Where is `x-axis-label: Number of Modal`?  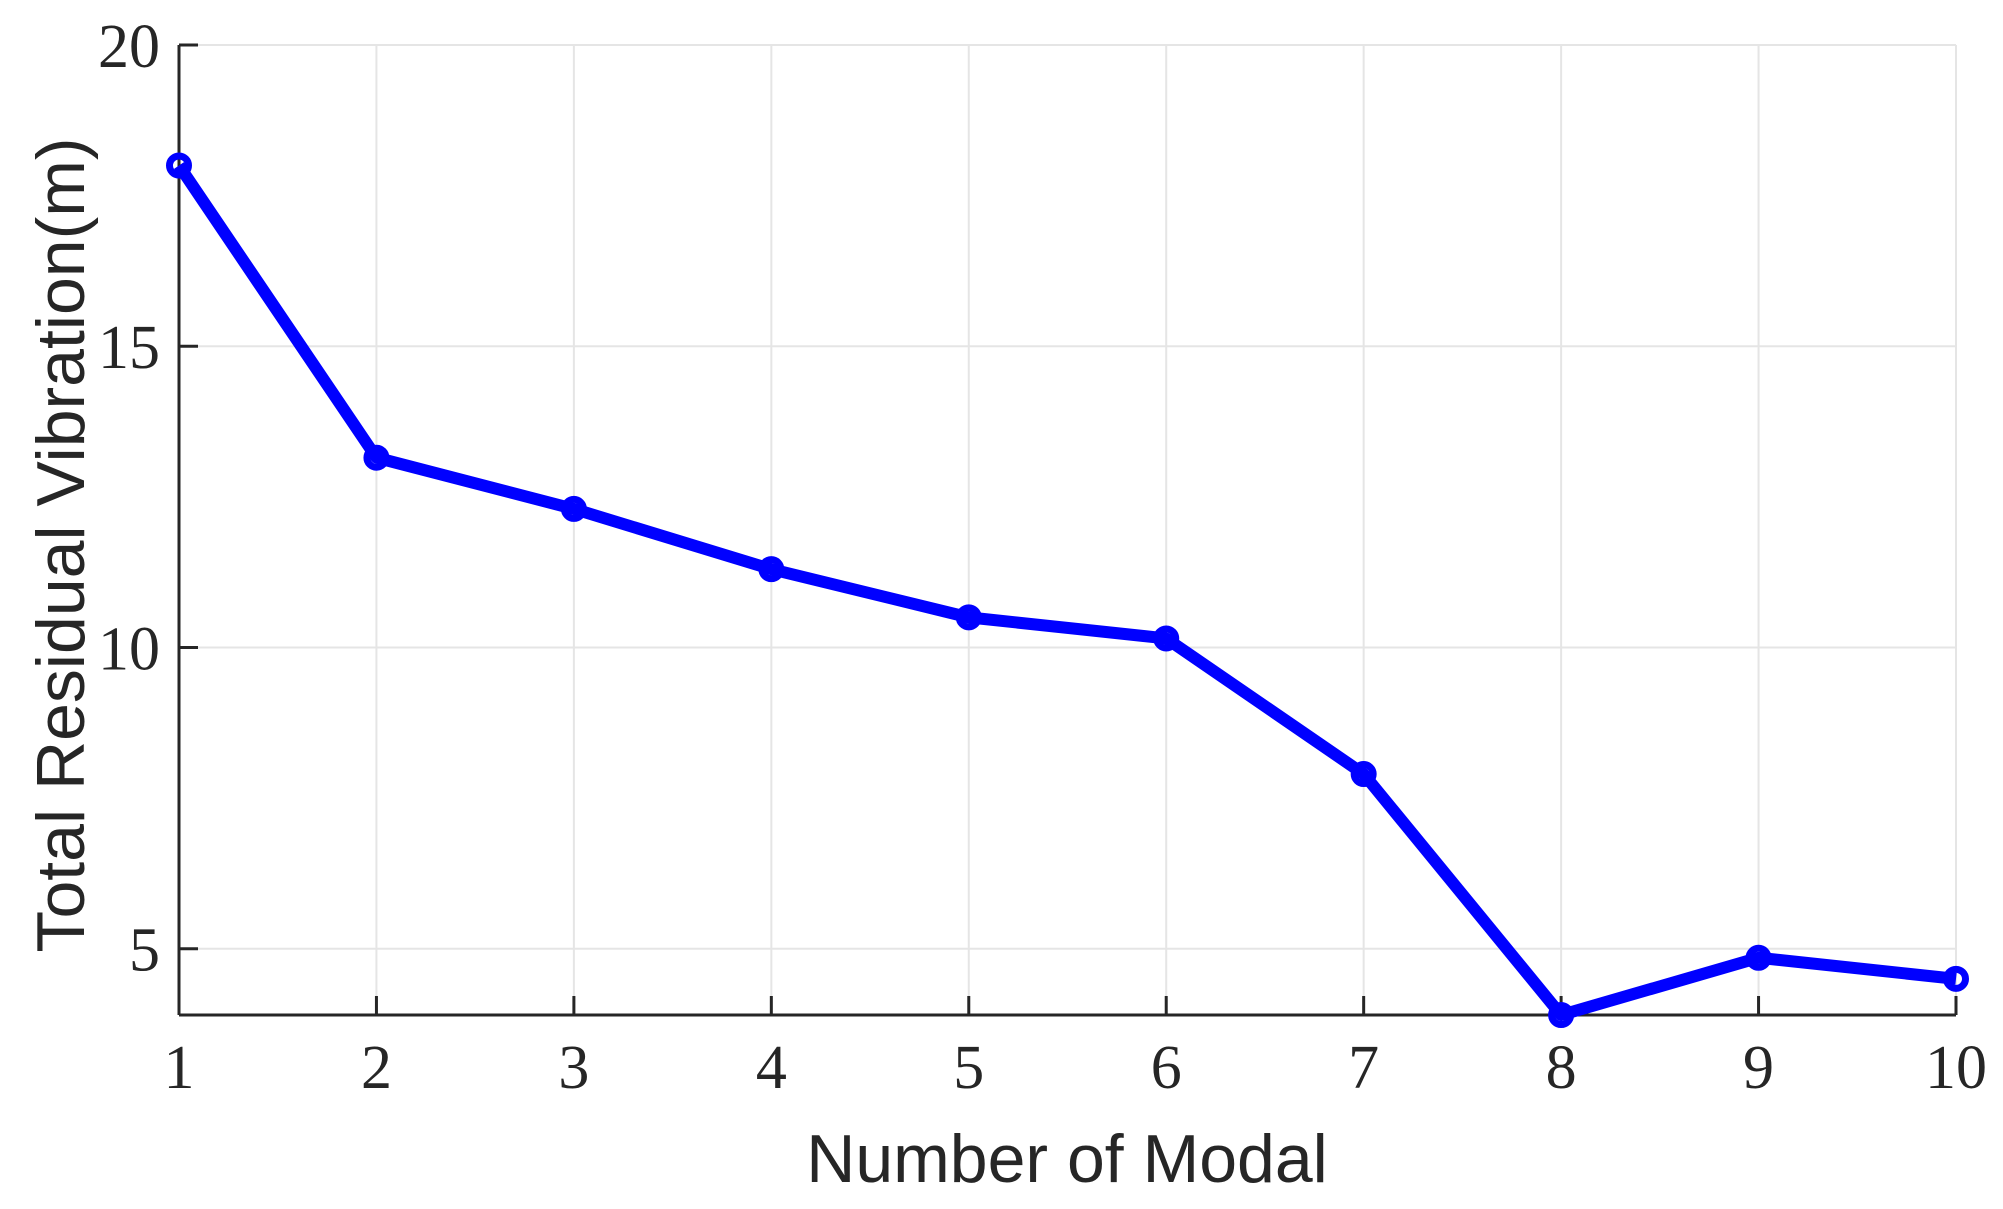
x-axis-label: Number of Modal is located at coordinates (1067, 1159).